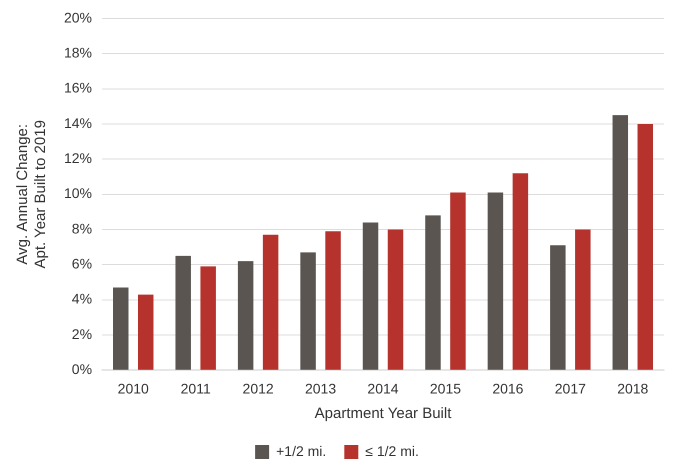 The height and width of the screenshot is (474, 684). Describe the element at coordinates (633, 388) in the screenshot. I see `x-tick-label: 2018` at that location.